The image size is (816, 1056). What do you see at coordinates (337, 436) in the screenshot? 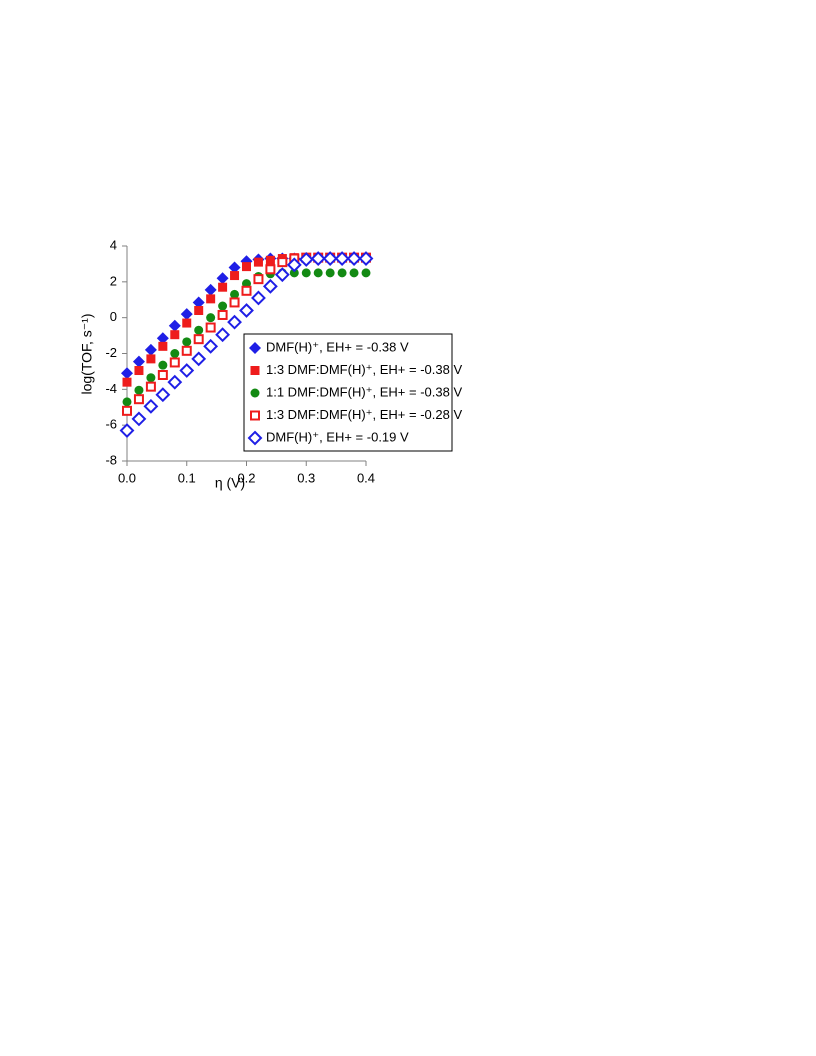
I see `legend-label: DMF(H)⁺, EH+ = -0.19 V` at bounding box center [337, 436].